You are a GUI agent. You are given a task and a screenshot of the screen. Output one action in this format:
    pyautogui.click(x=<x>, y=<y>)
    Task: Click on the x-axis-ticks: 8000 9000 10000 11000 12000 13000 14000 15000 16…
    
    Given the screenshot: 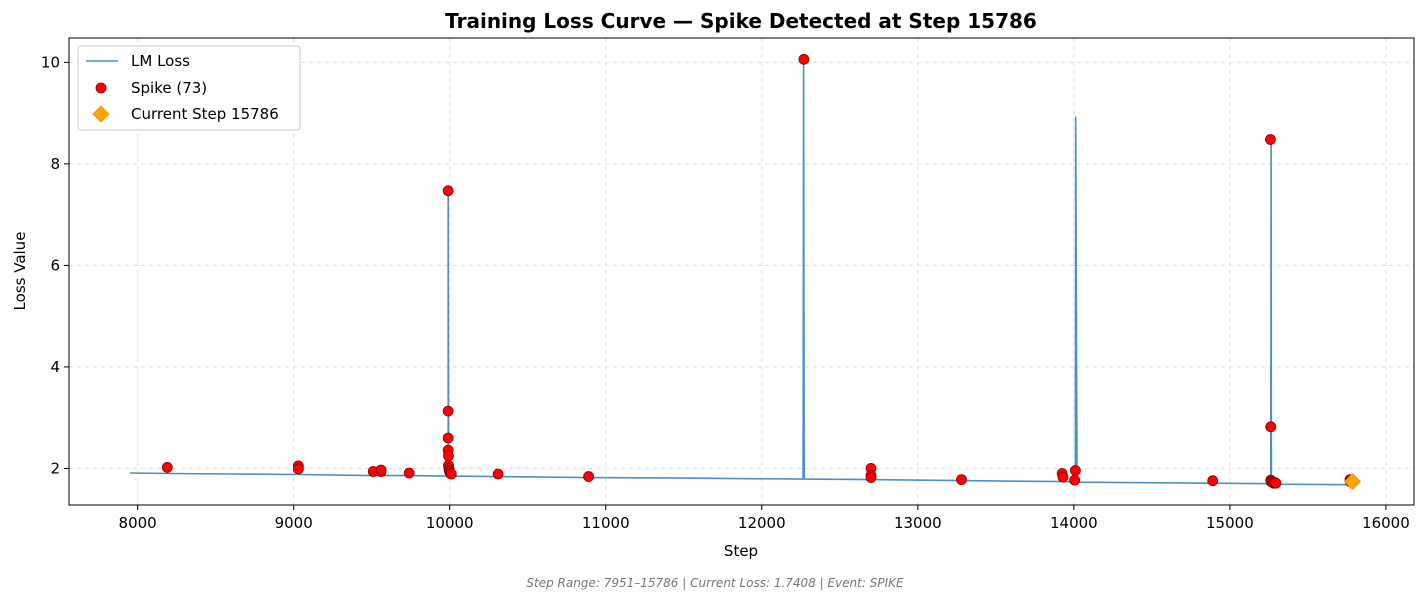 What is the action you would take?
    pyautogui.click(x=764, y=518)
    